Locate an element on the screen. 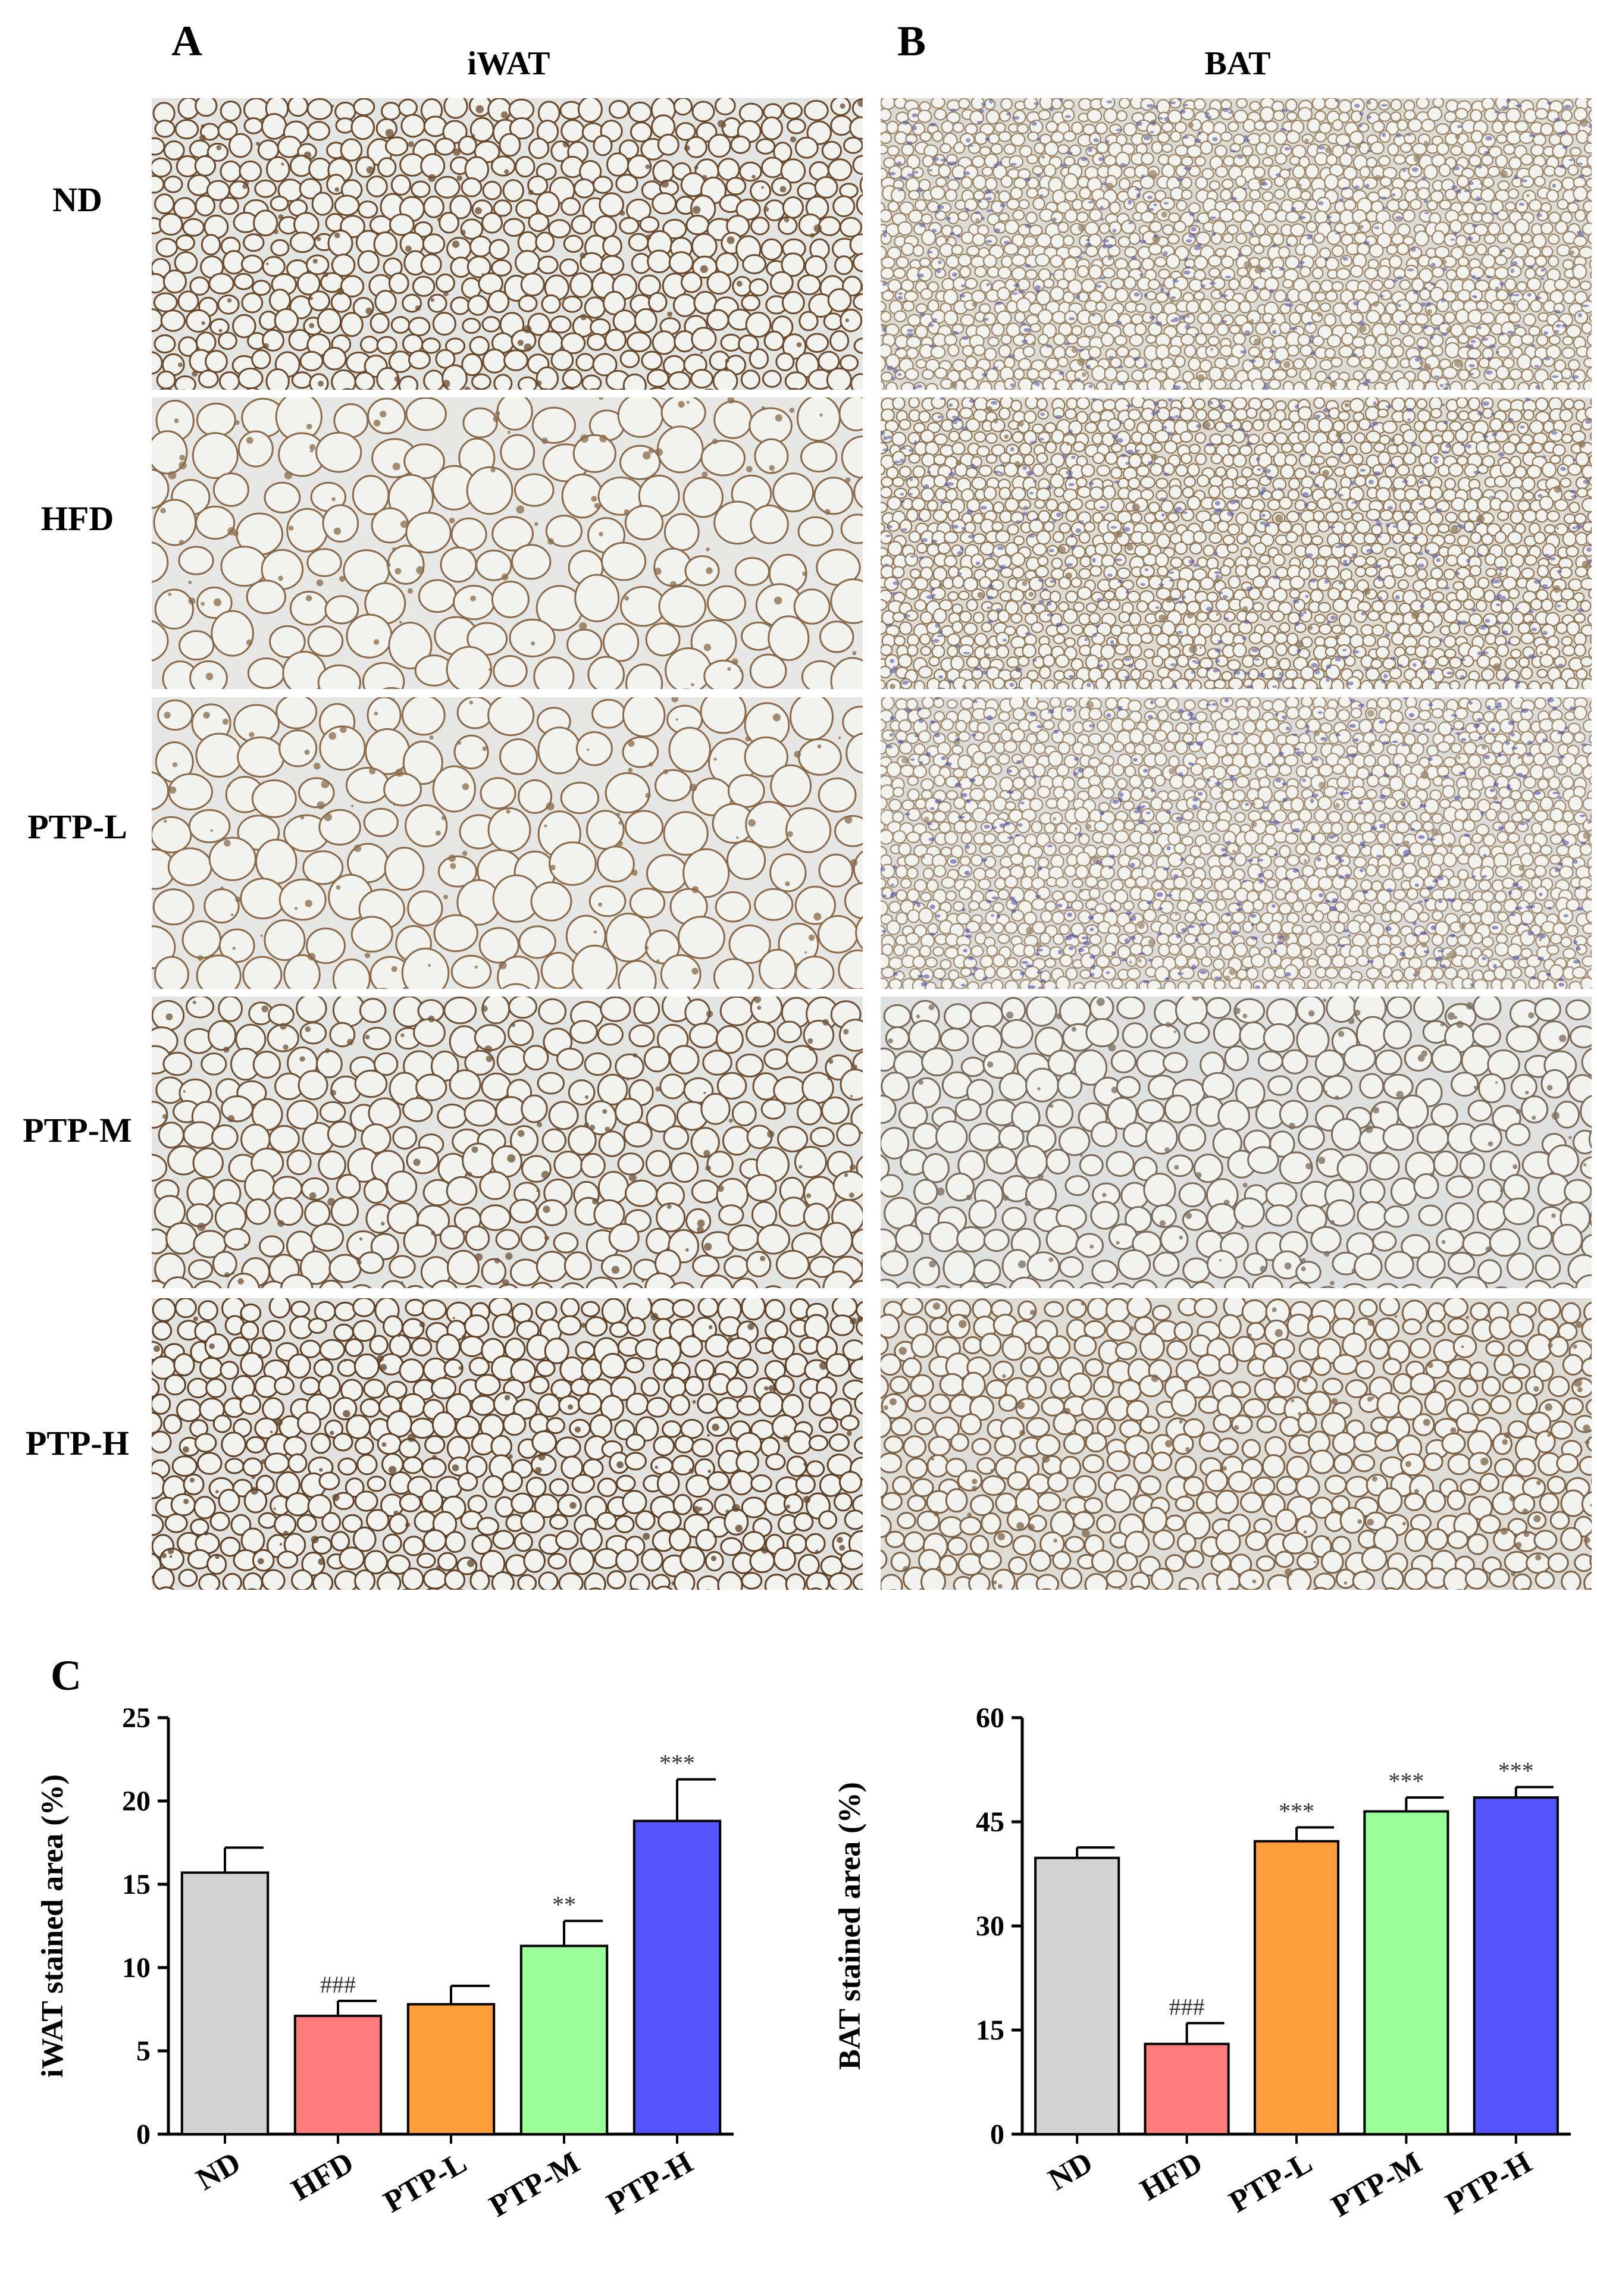  bat-column-title: BAT is located at coordinates (1237, 63).